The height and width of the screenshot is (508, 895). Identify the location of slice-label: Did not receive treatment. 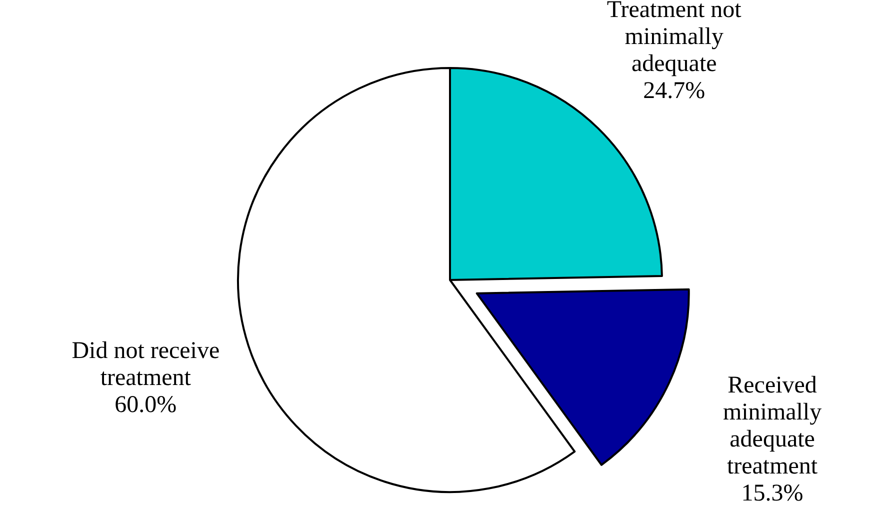
(146, 363).